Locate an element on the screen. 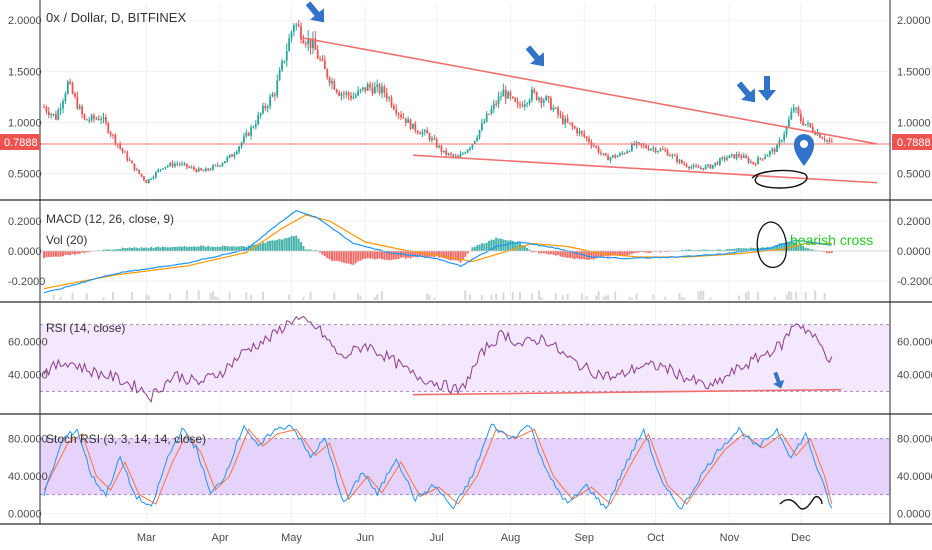 This screenshot has height=550, width=932. y-tick-label-left: 0.0000 is located at coordinates (25, 252).